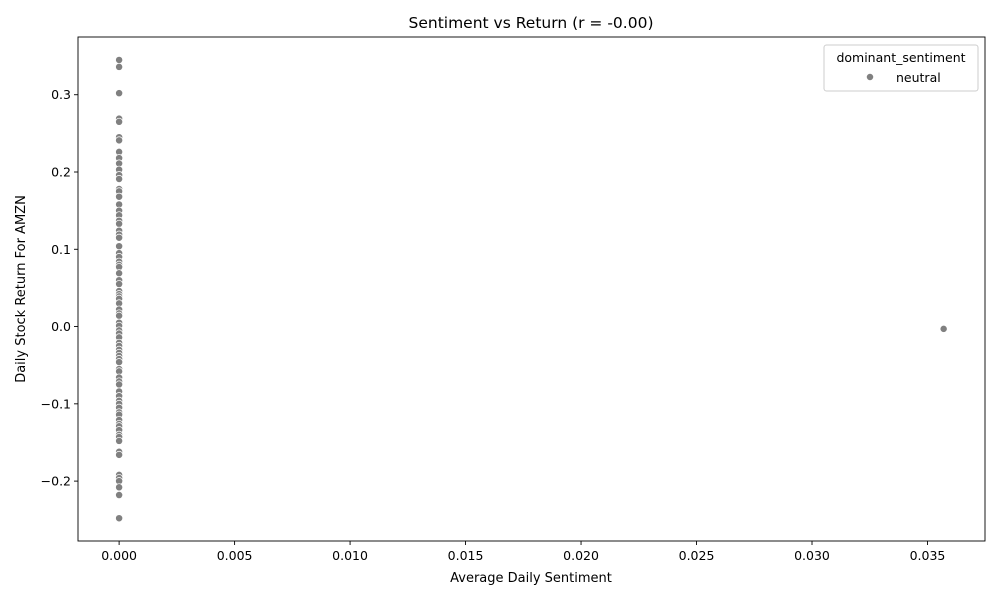  Describe the element at coordinates (235, 555) in the screenshot. I see `x-tick-label: 0.005` at that location.